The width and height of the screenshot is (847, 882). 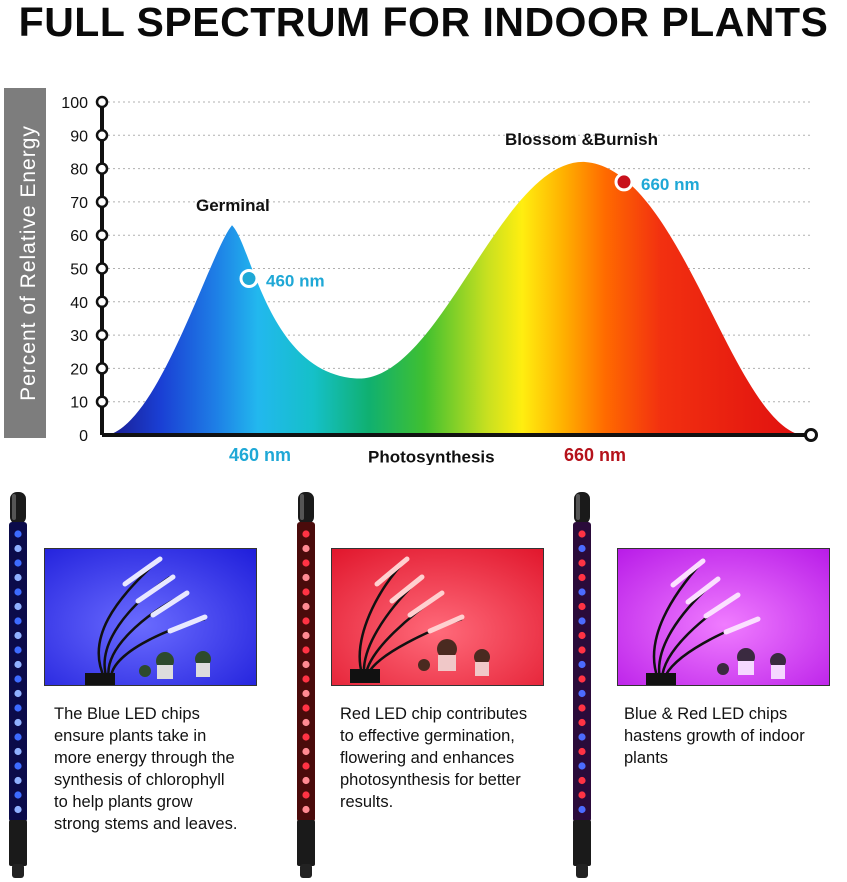 What do you see at coordinates (427, 736) in the screenshot?
I see `caption-line: to effective germination,` at bounding box center [427, 736].